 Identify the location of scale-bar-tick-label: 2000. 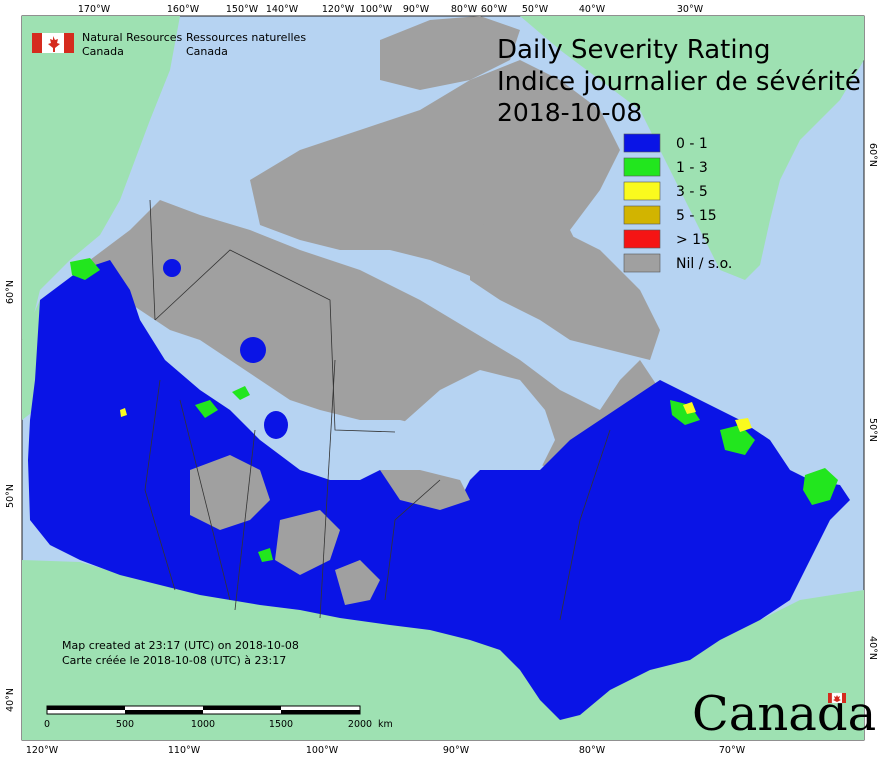
(360, 724).